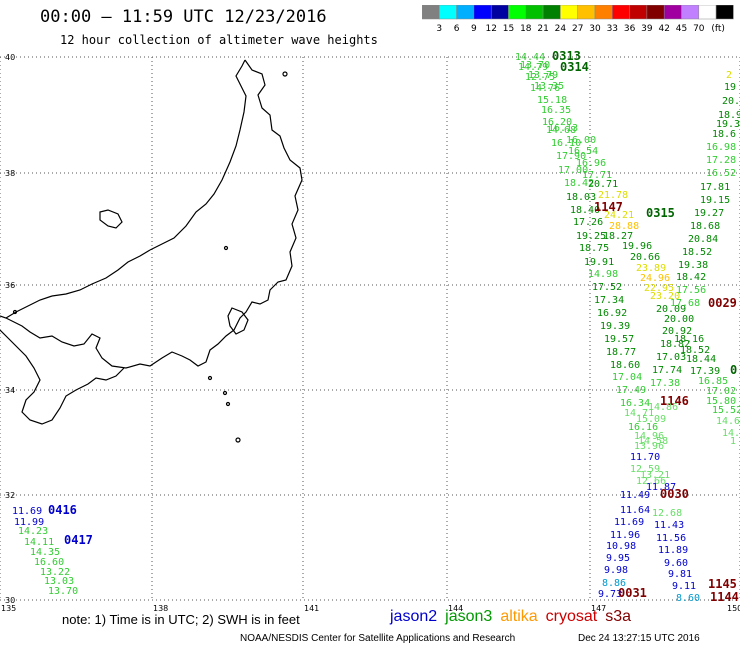 This screenshot has width=740, height=650. I want to click on wave-height-value: 14., so click(731, 433).